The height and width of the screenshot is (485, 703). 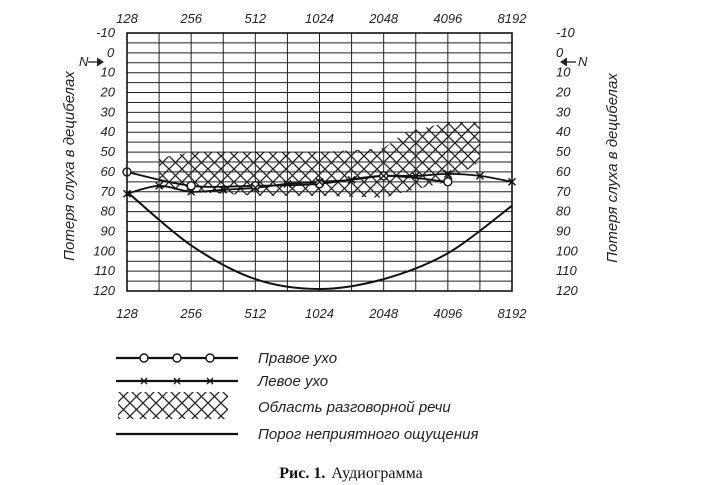 I want to click on x-ticks-top: 128 256 512 1024 2048 4096 8192, so click(x=321, y=18).